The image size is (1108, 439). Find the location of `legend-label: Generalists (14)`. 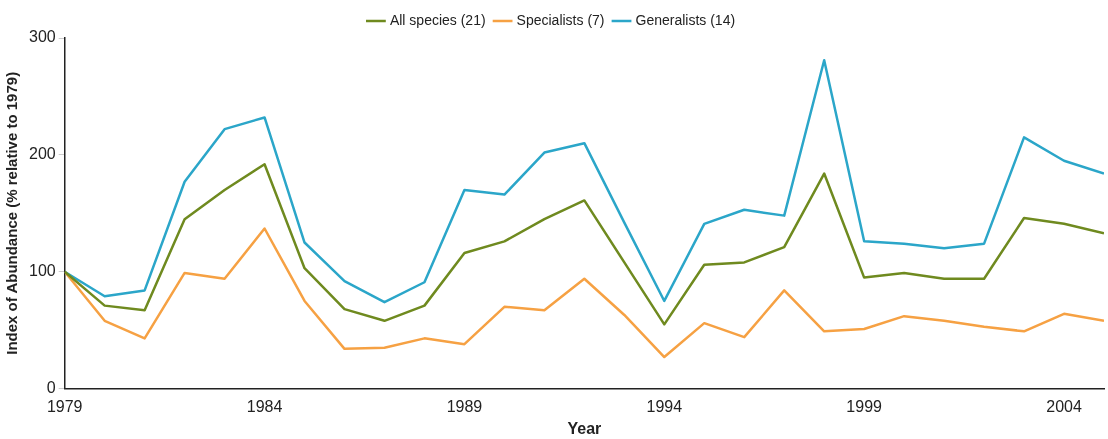

legend-label: Generalists (14) is located at coordinates (685, 19).